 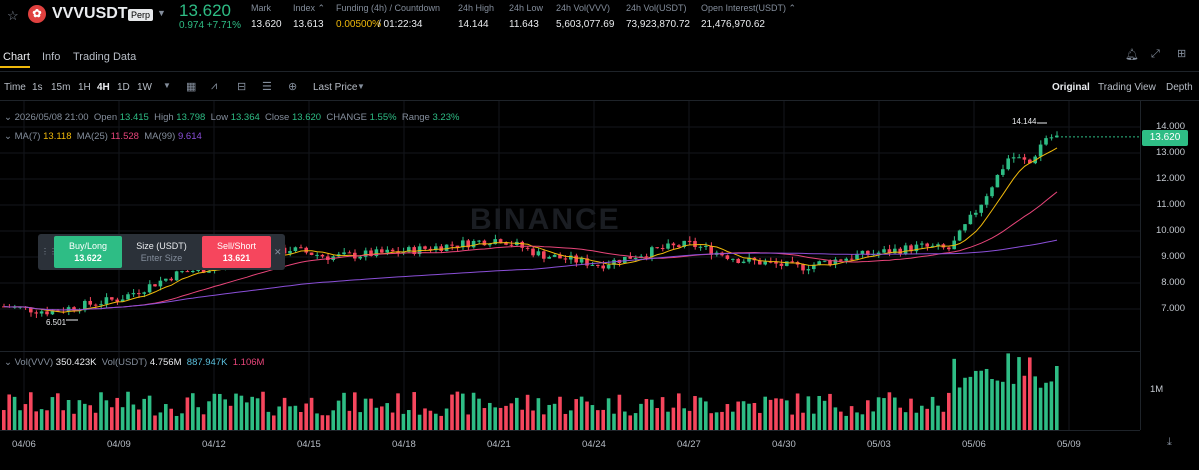 I want to click on interval-1d: 1D, so click(x=123, y=87).